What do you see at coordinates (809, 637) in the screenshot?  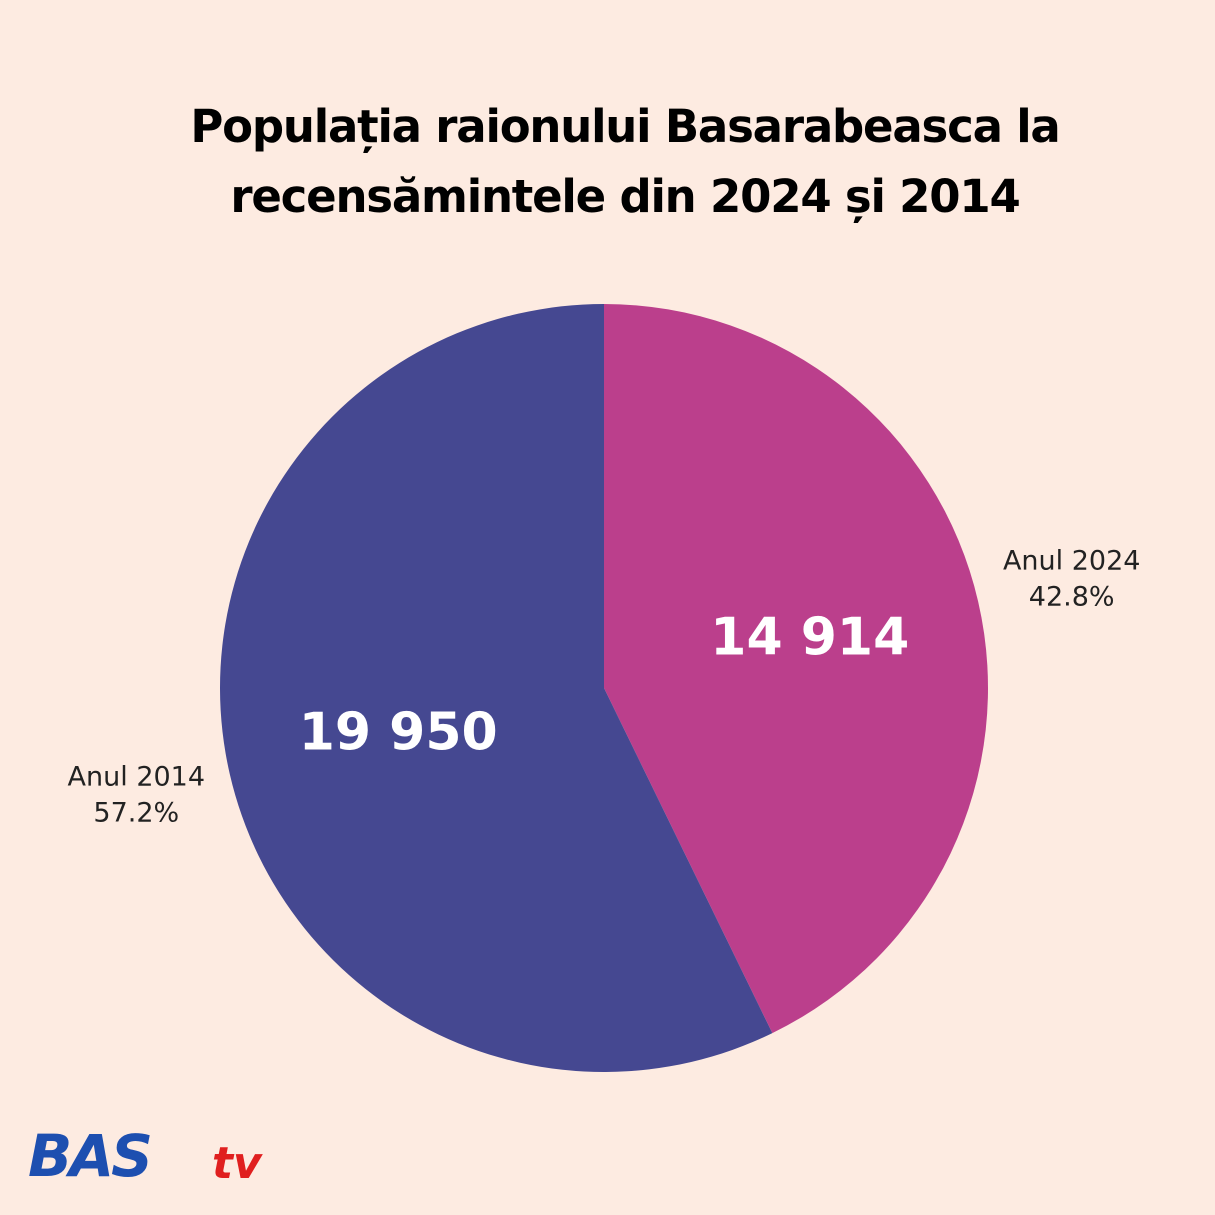 I see `value-label: 14 914` at bounding box center [809, 637].